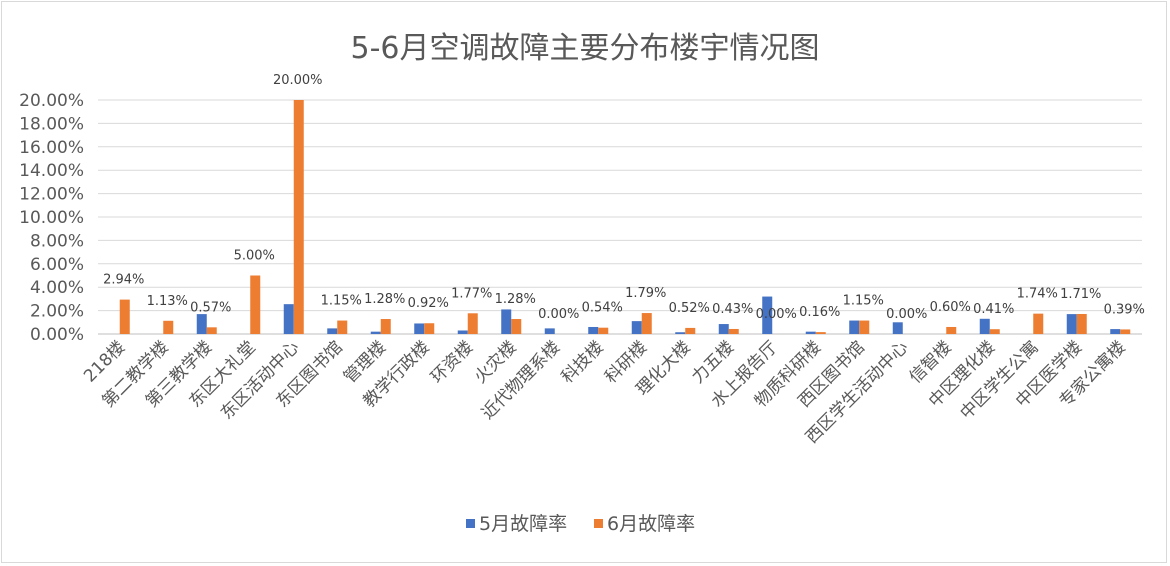 The width and height of the screenshot is (1170, 566). What do you see at coordinates (51, 101) in the screenshot?
I see `y-tick-label: 20.00%` at bounding box center [51, 101].